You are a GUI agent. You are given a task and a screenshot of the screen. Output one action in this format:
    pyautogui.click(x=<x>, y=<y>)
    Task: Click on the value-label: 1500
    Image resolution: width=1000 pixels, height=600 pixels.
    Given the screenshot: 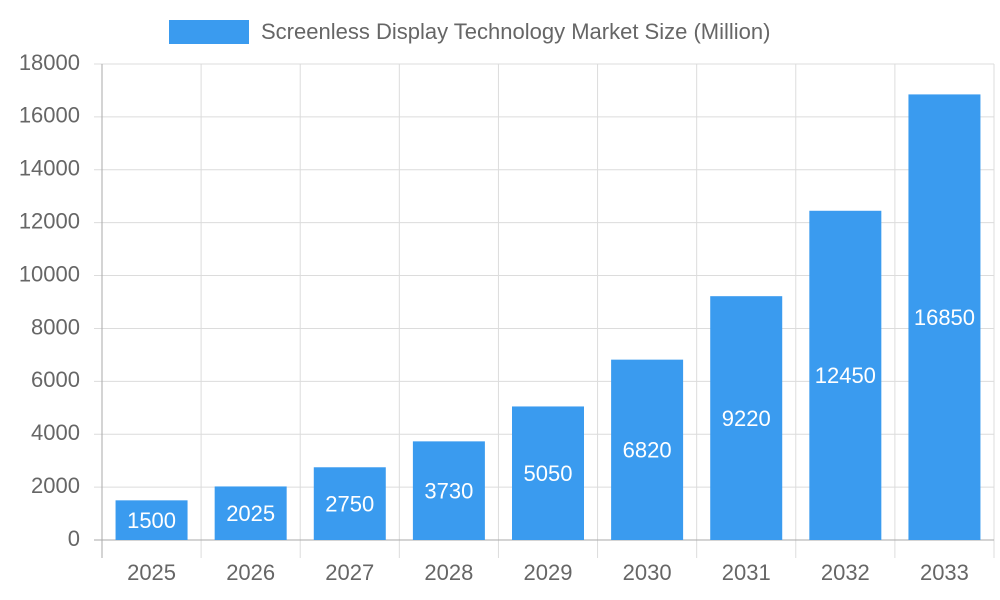 What is the action you would take?
    pyautogui.click(x=151, y=520)
    